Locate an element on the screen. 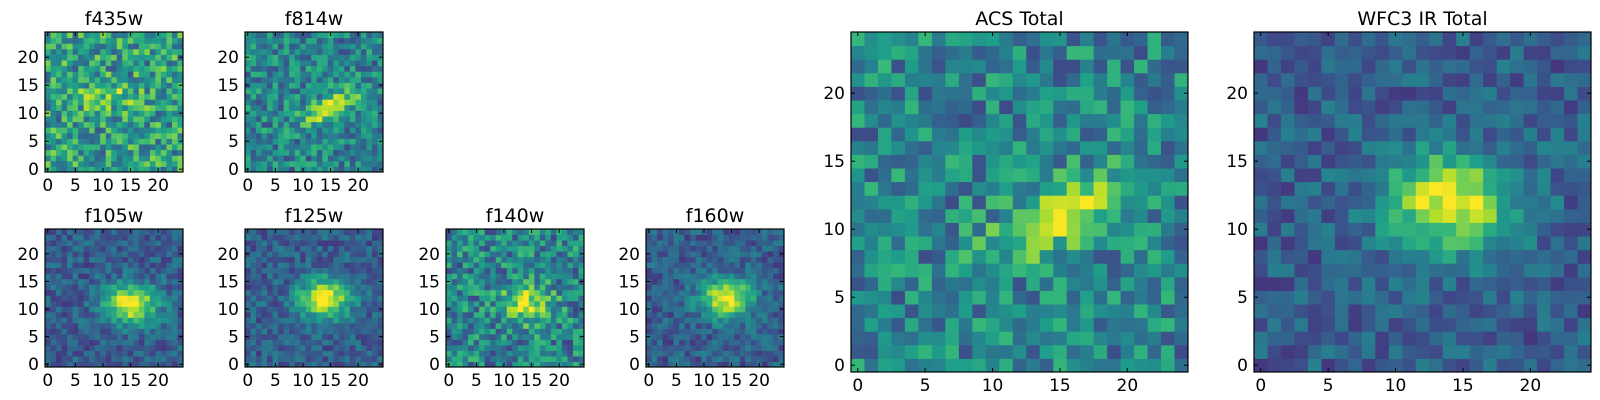  x-tick-label: 10 is located at coordinates (303, 186).